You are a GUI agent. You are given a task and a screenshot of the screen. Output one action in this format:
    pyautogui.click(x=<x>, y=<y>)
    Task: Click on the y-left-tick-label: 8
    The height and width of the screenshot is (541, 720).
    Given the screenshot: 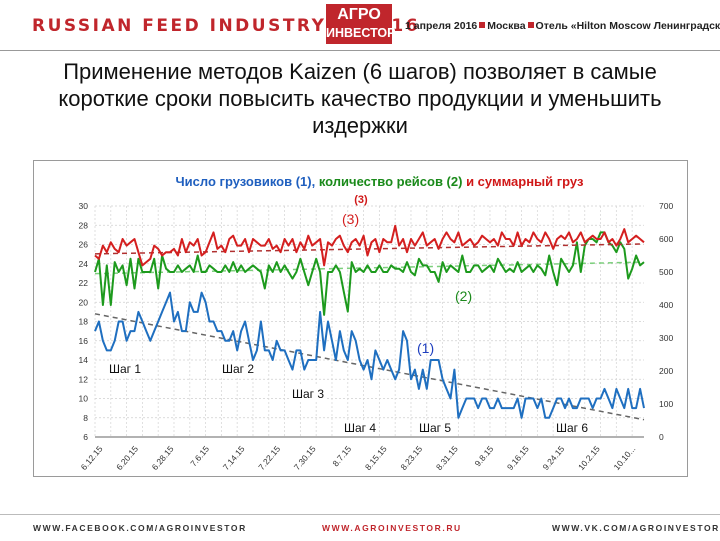 What is the action you would take?
    pyautogui.click(x=85, y=418)
    